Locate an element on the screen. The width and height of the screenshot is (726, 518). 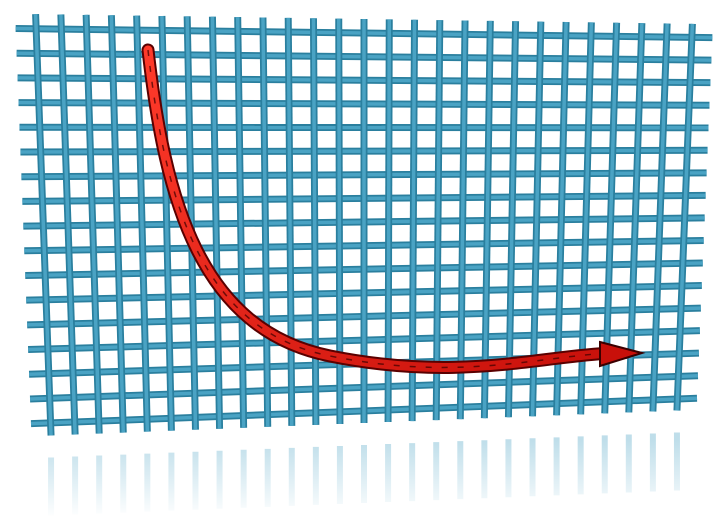
arrow-head is located at coordinates (622, 354).